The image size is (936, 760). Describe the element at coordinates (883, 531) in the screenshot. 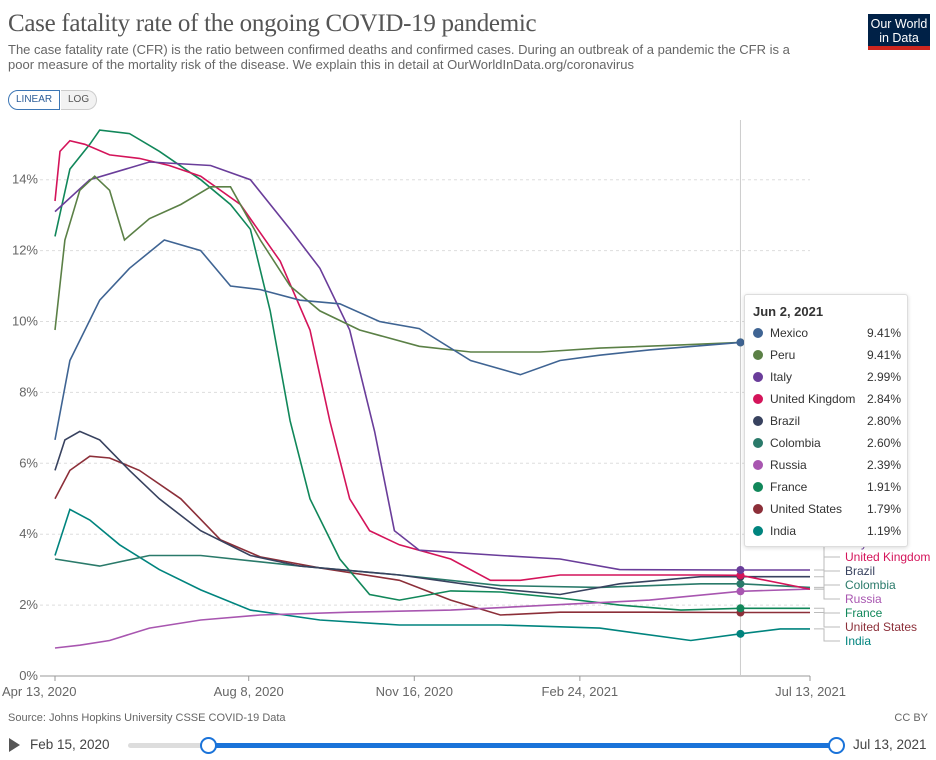

I see `tooltip-value: 1.19%` at that location.